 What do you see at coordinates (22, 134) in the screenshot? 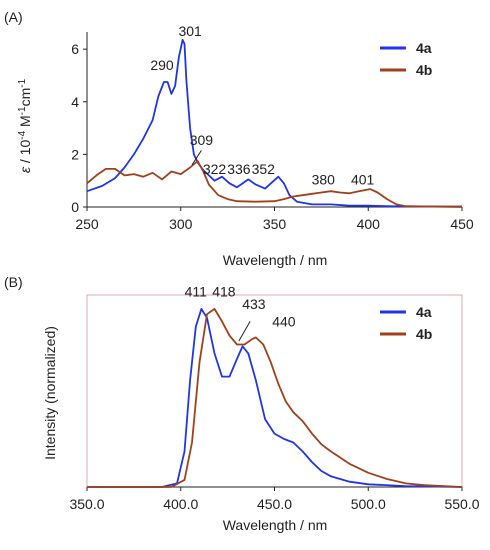
I see `y-axis-label-sup-1: -4` at bounding box center [22, 134].